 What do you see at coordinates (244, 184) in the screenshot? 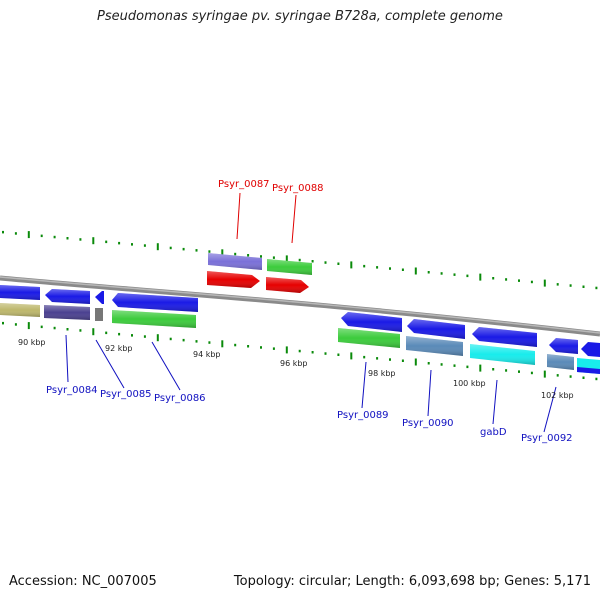
I see `gene-label-psyr-0087: Psyr_0087` at bounding box center [244, 184].